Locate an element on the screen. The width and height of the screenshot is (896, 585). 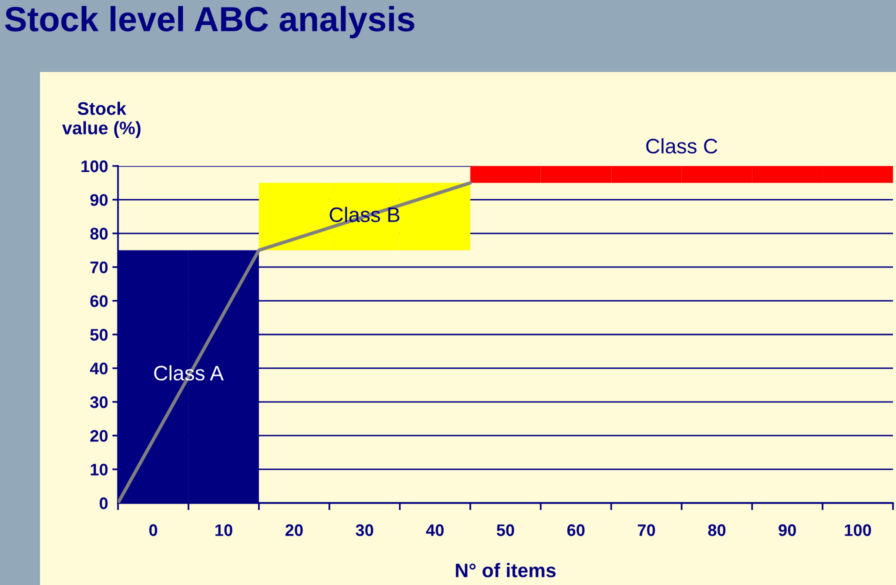
chart-title: Stock level ABC analysis is located at coordinates (209, 22).